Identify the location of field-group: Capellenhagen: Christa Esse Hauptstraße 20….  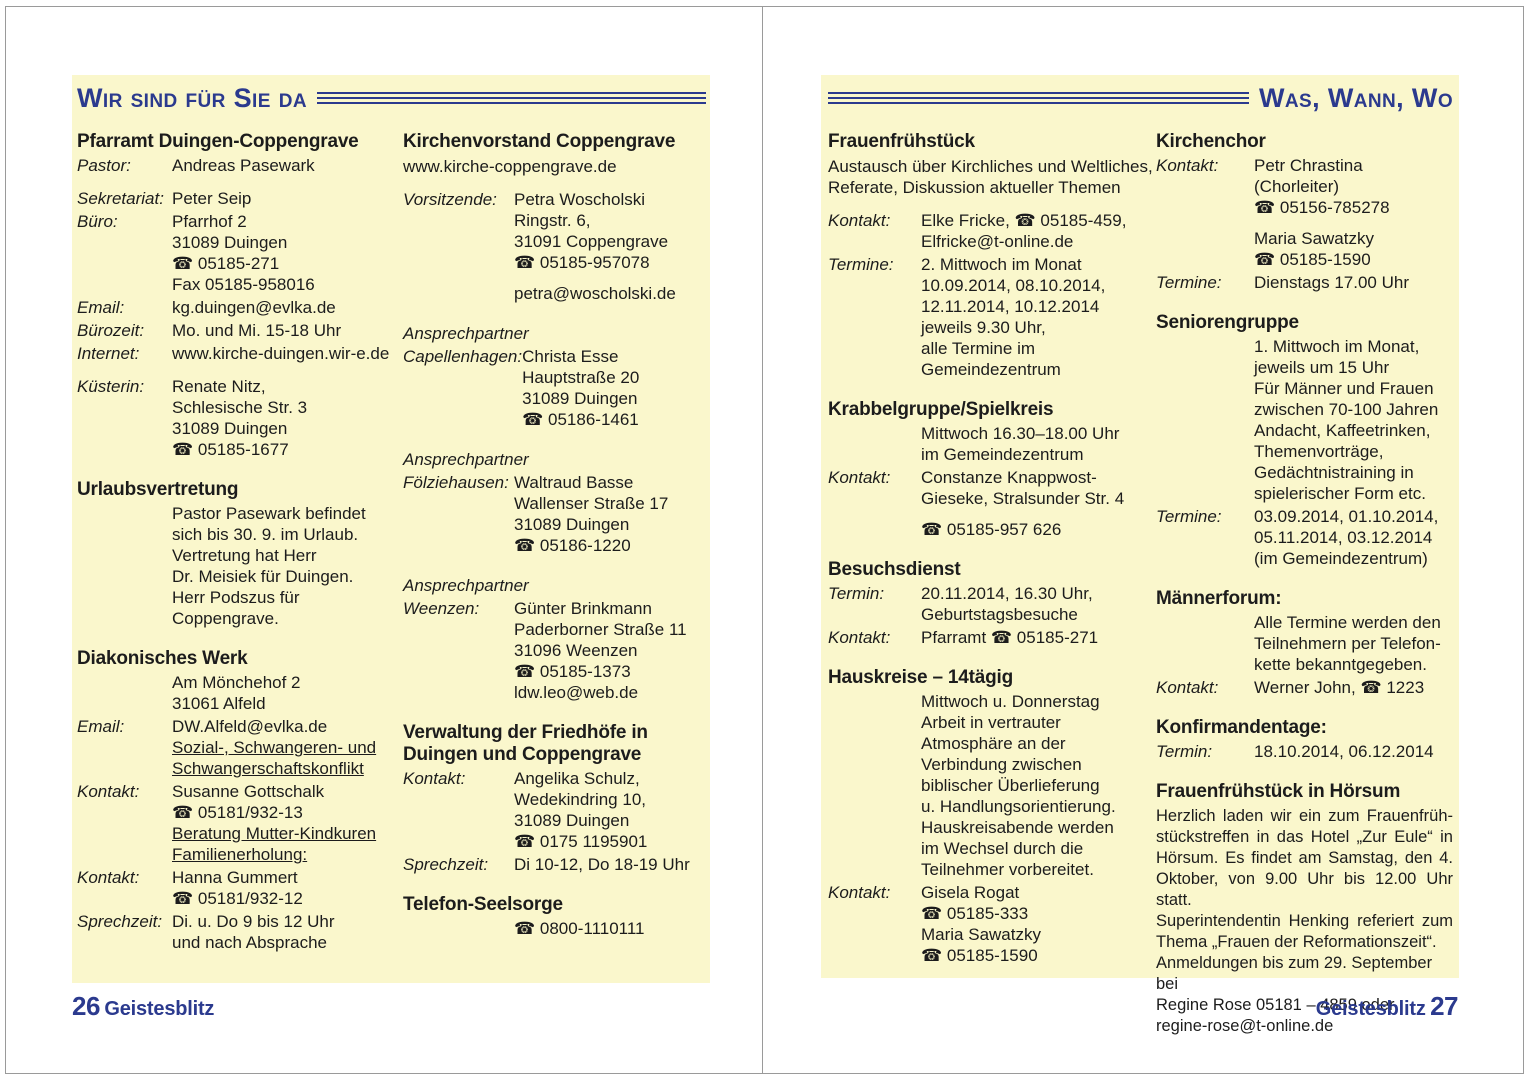
(554, 388).